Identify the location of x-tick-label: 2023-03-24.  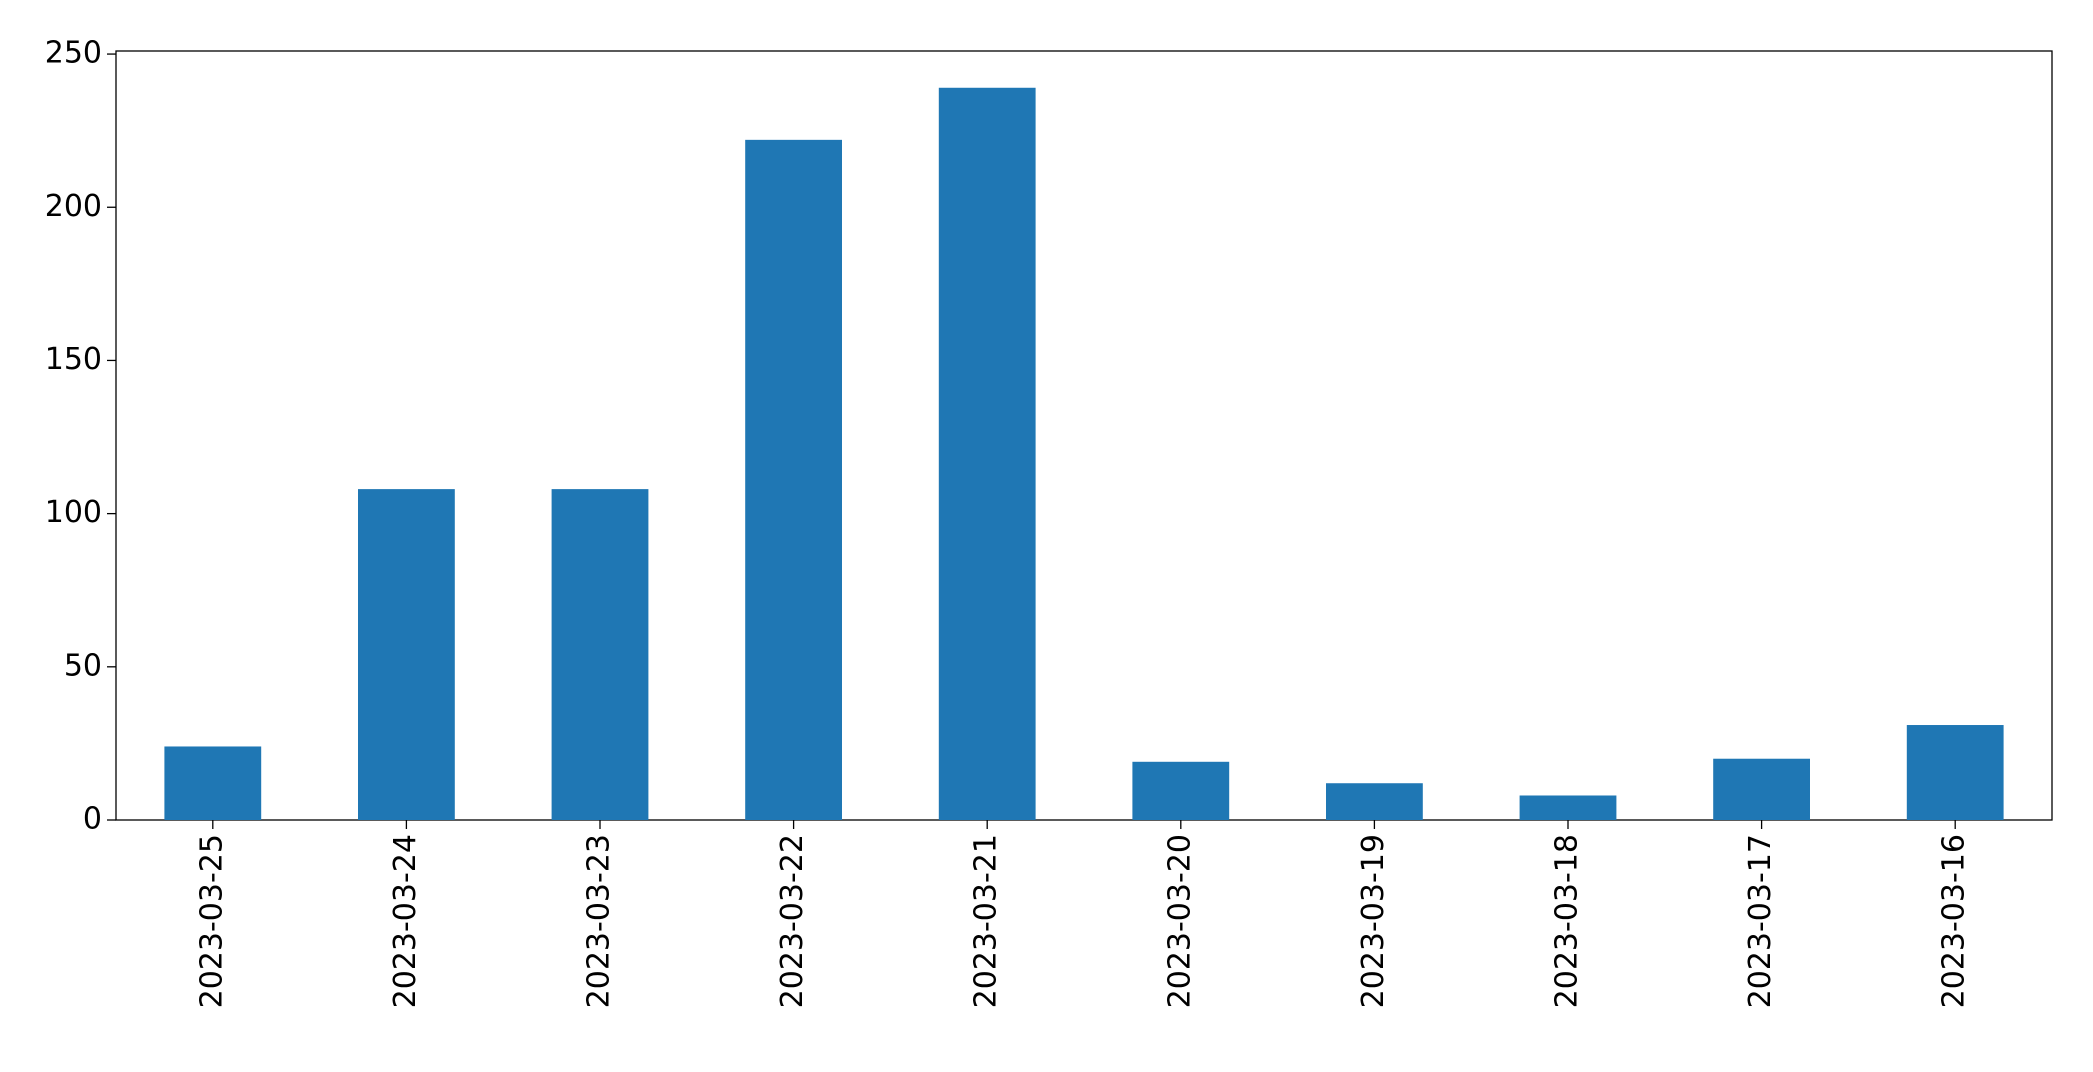
(405, 921).